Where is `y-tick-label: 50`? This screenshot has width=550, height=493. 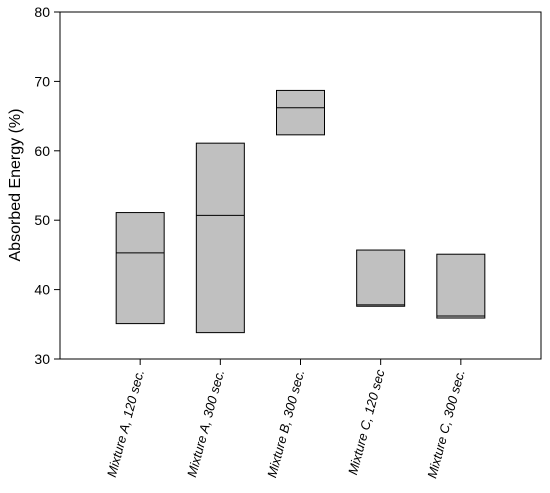 y-tick-label: 50 is located at coordinates (42, 220).